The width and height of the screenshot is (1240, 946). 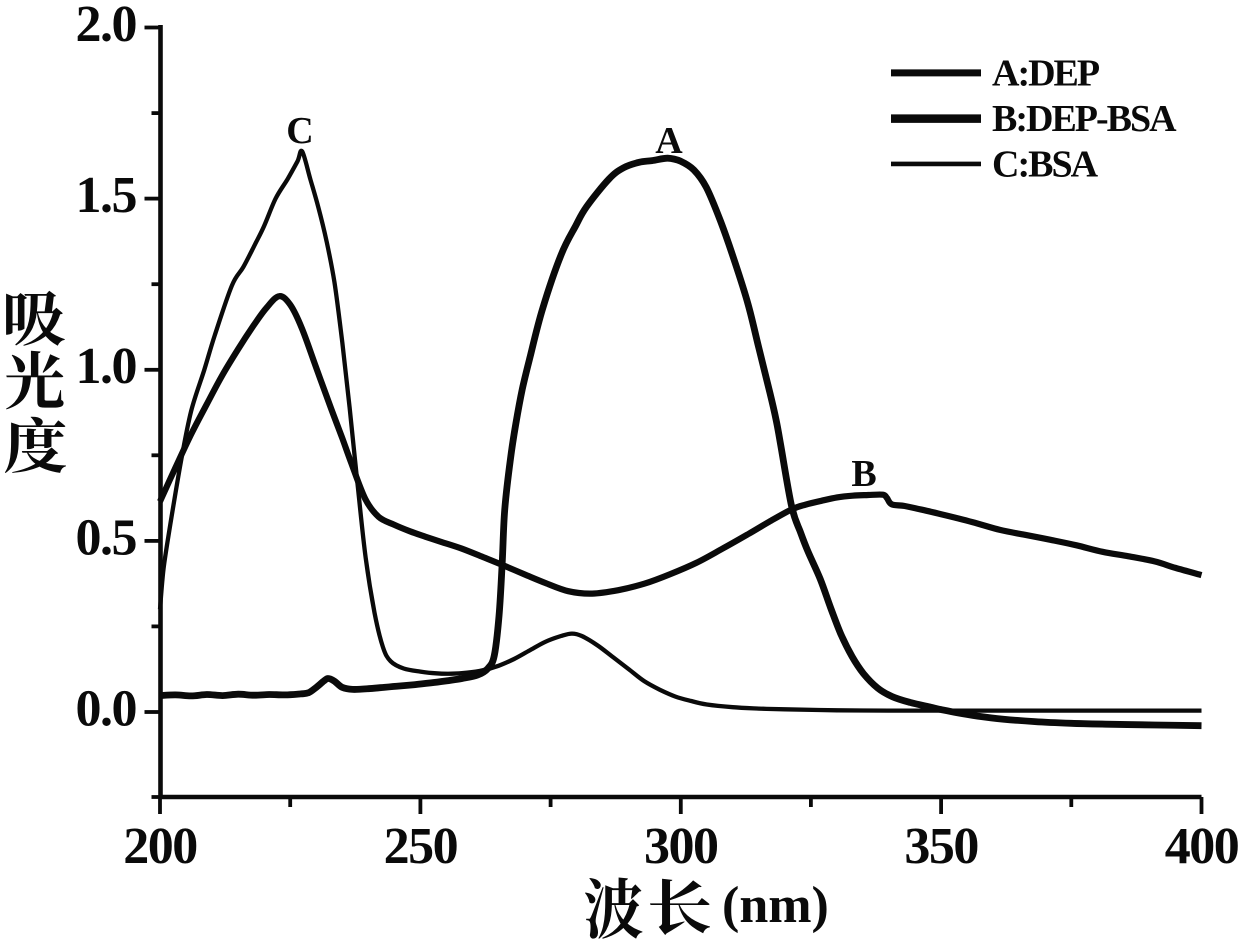 What do you see at coordinates (106, 537) in the screenshot?
I see `svg-text: 0.5` at bounding box center [106, 537].